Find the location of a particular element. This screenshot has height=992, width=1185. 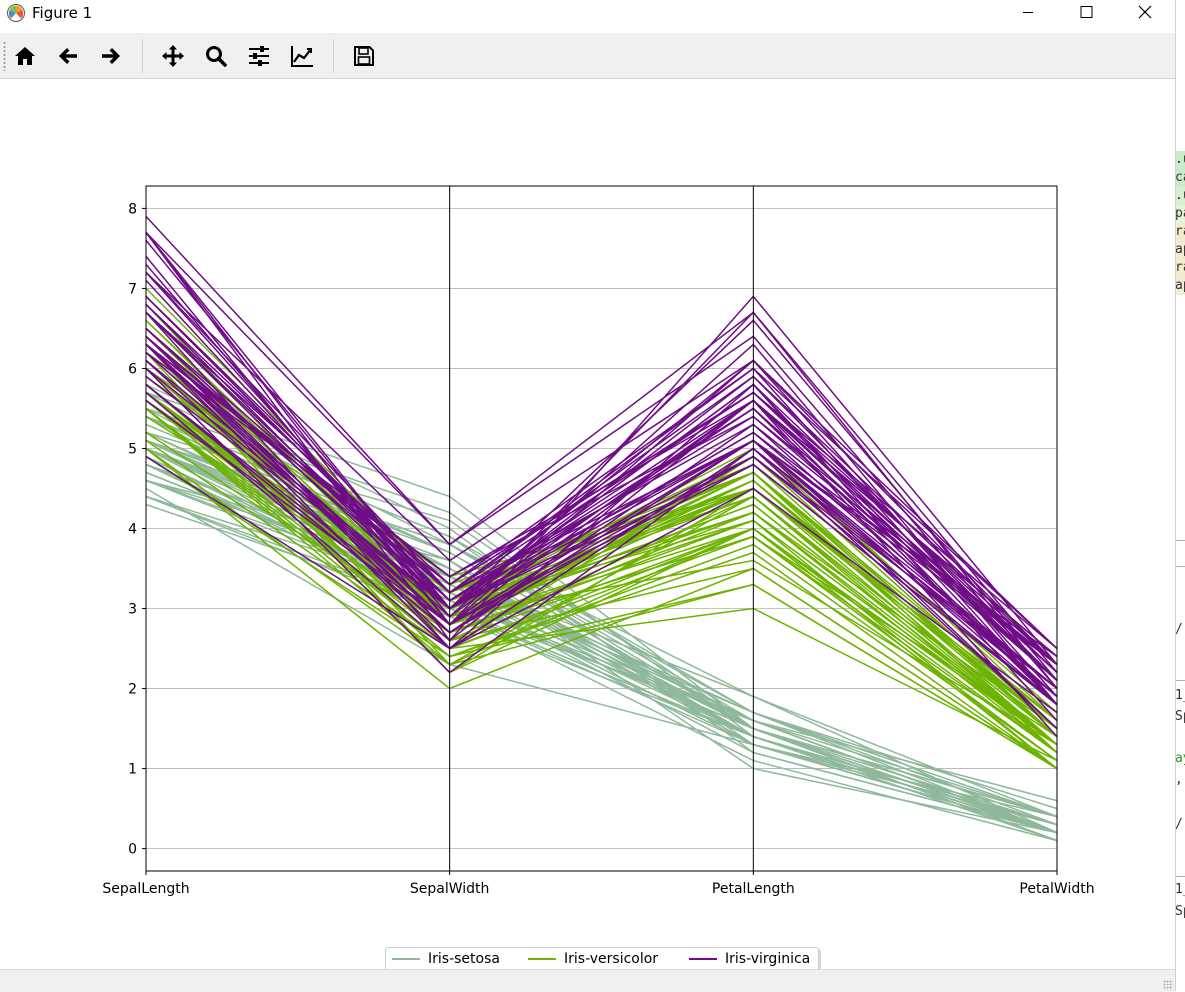

pan-icon is located at coordinates (173, 56).